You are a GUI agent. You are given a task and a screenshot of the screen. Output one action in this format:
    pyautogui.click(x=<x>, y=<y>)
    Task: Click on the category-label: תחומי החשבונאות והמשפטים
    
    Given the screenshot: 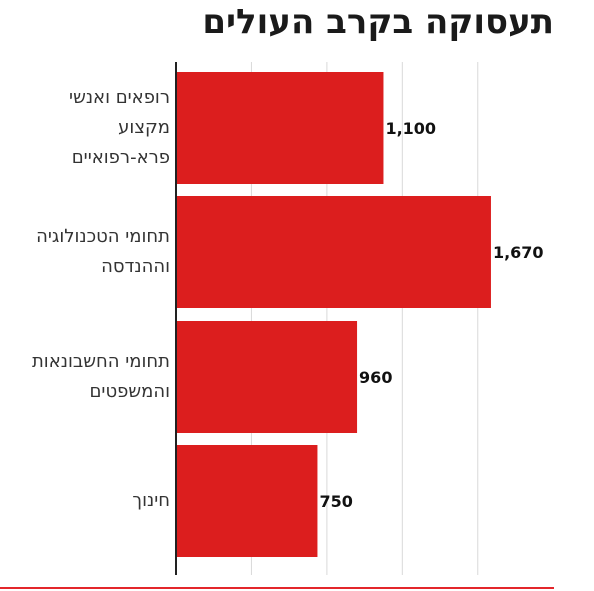 What is the action you would take?
    pyautogui.click(x=85, y=377)
    